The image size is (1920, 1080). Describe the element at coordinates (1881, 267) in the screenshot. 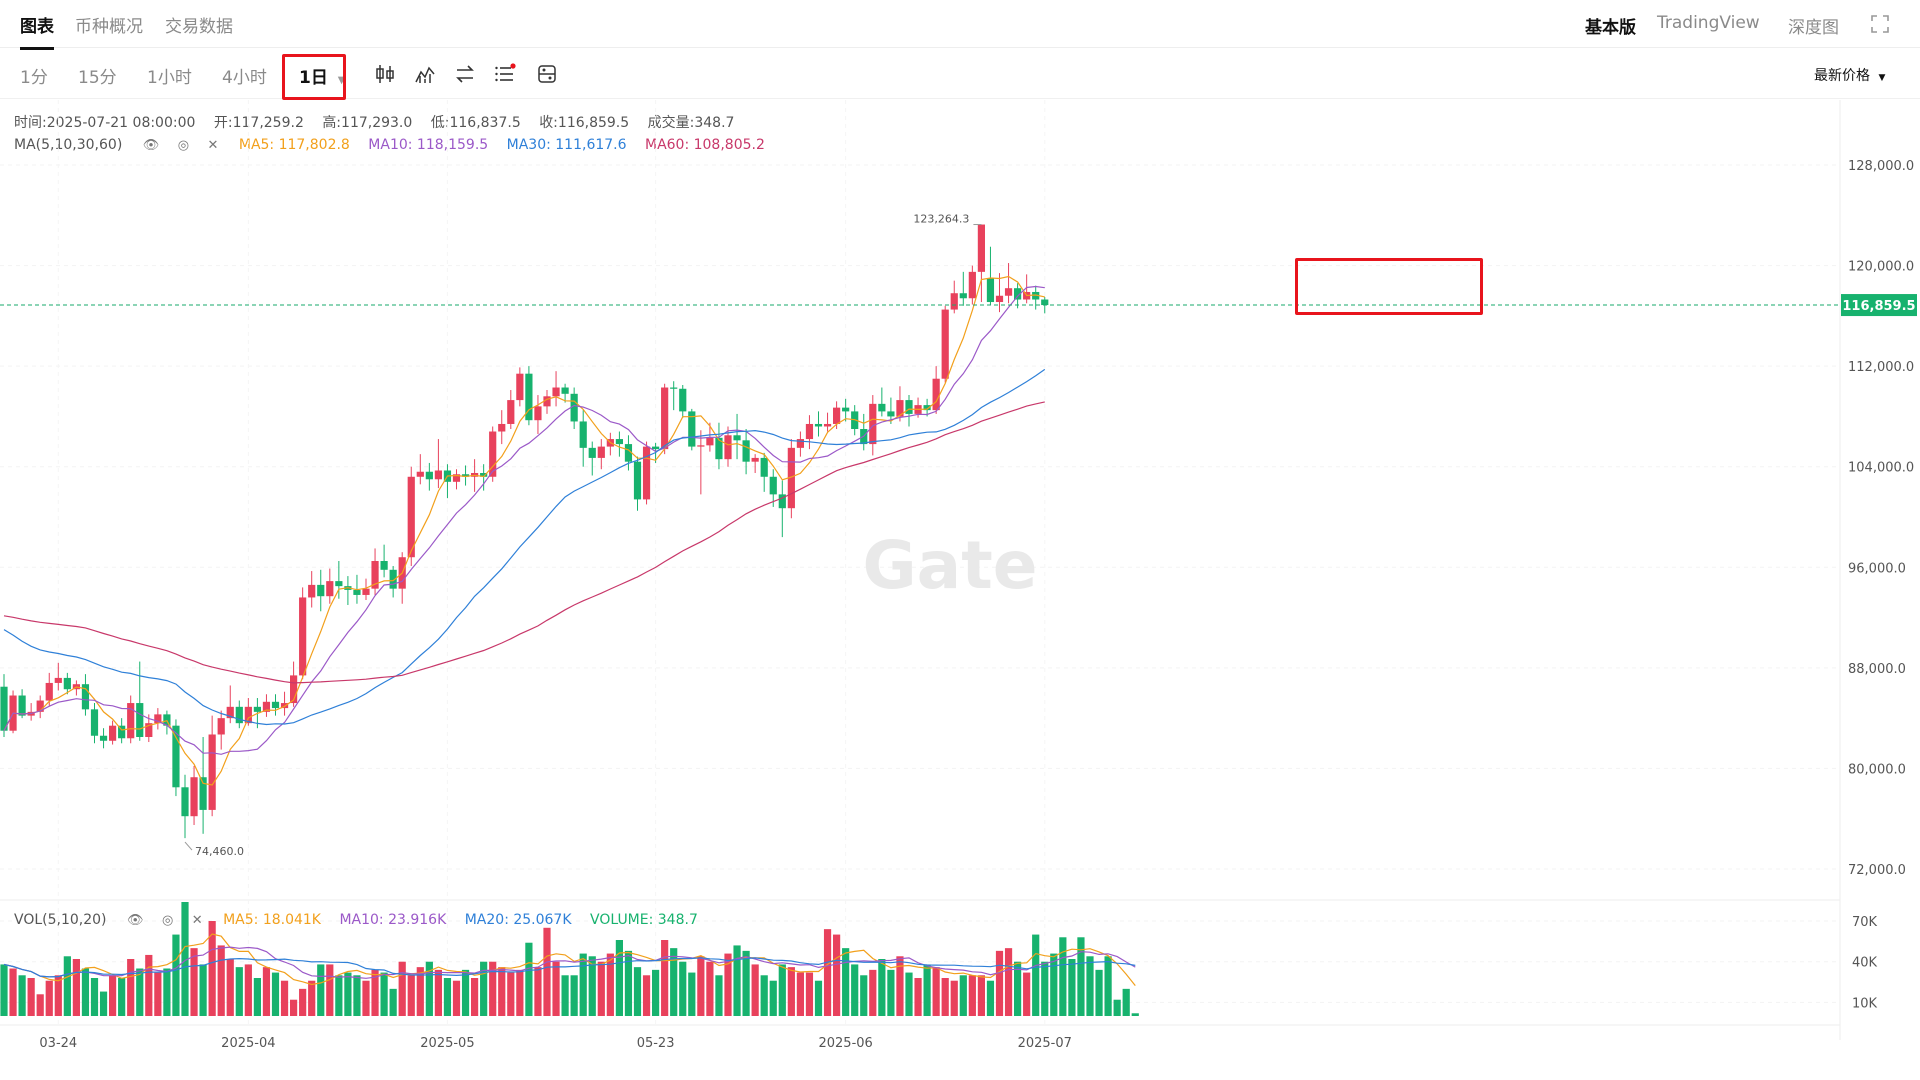

I see `price-tick-label: 120,000.0` at that location.